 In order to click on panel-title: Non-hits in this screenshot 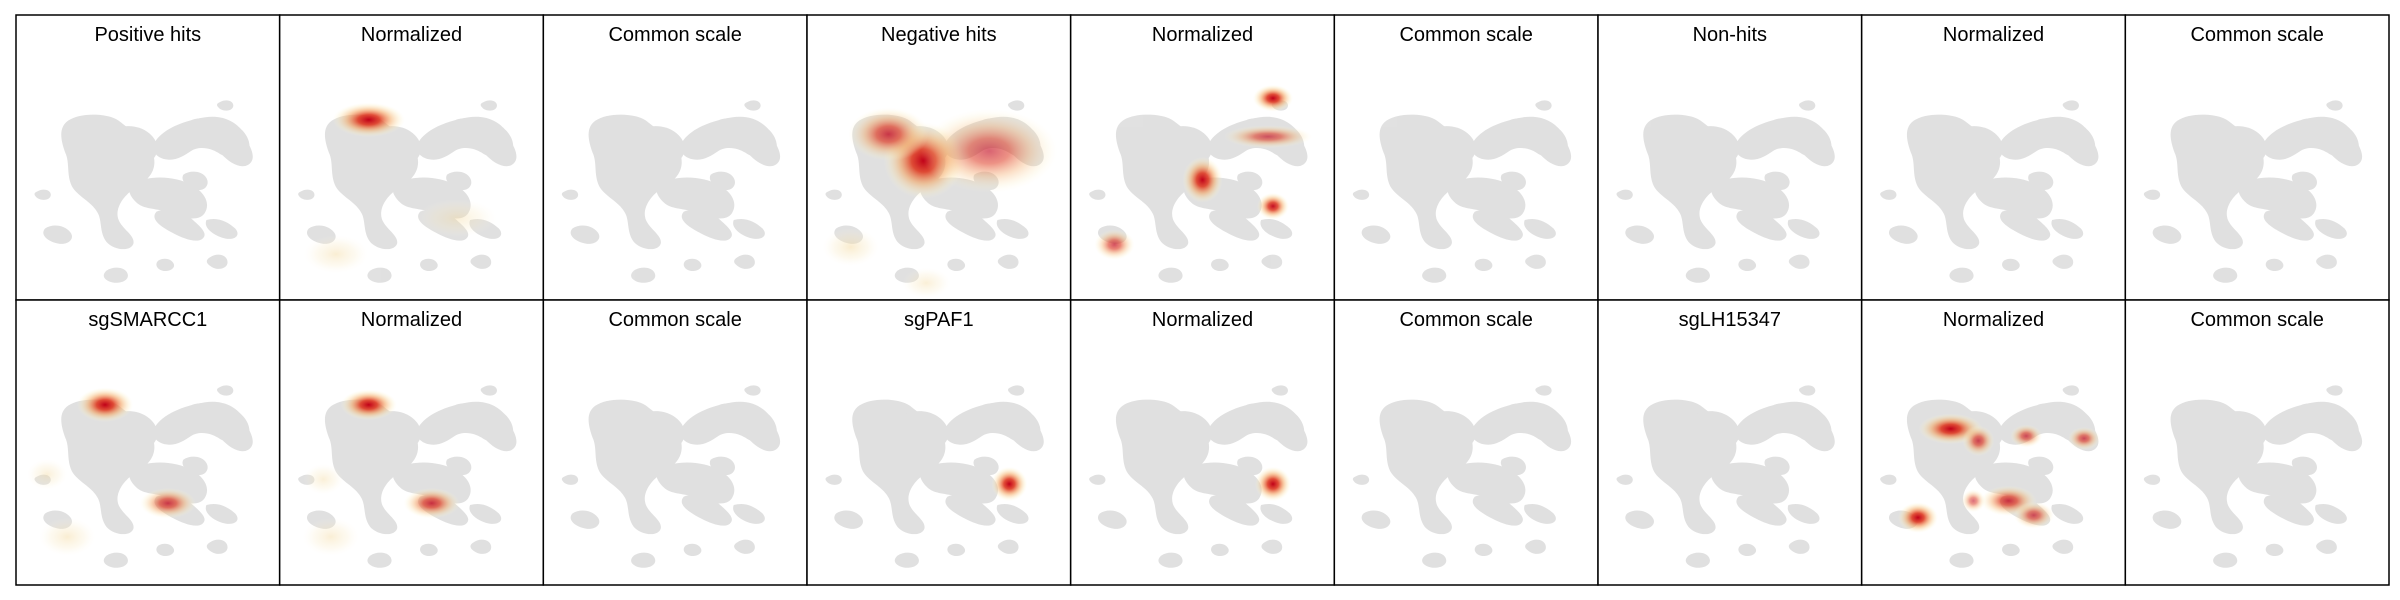, I will do `click(1730, 35)`.